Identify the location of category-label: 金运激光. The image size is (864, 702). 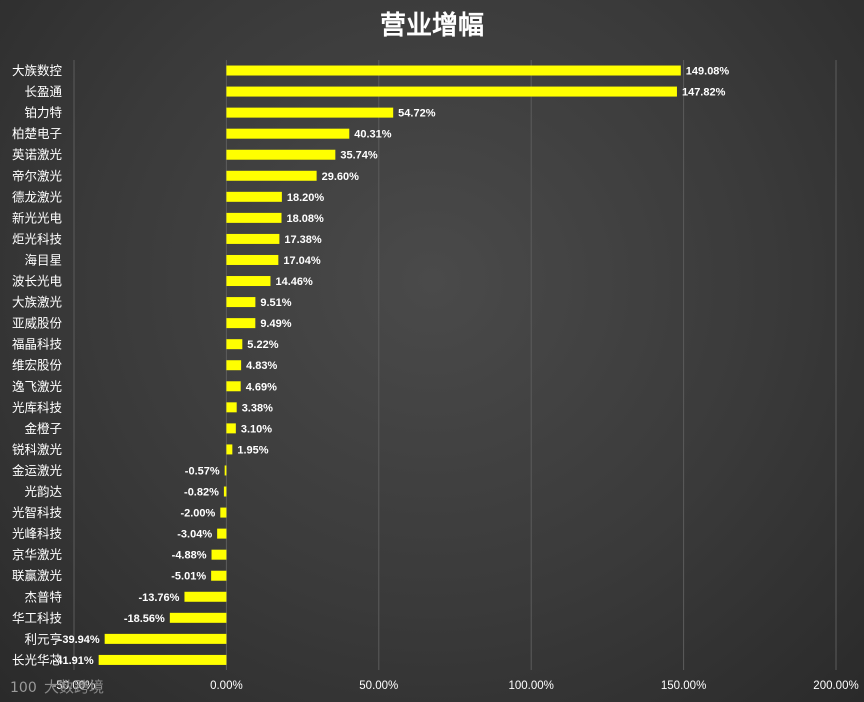
(37, 470).